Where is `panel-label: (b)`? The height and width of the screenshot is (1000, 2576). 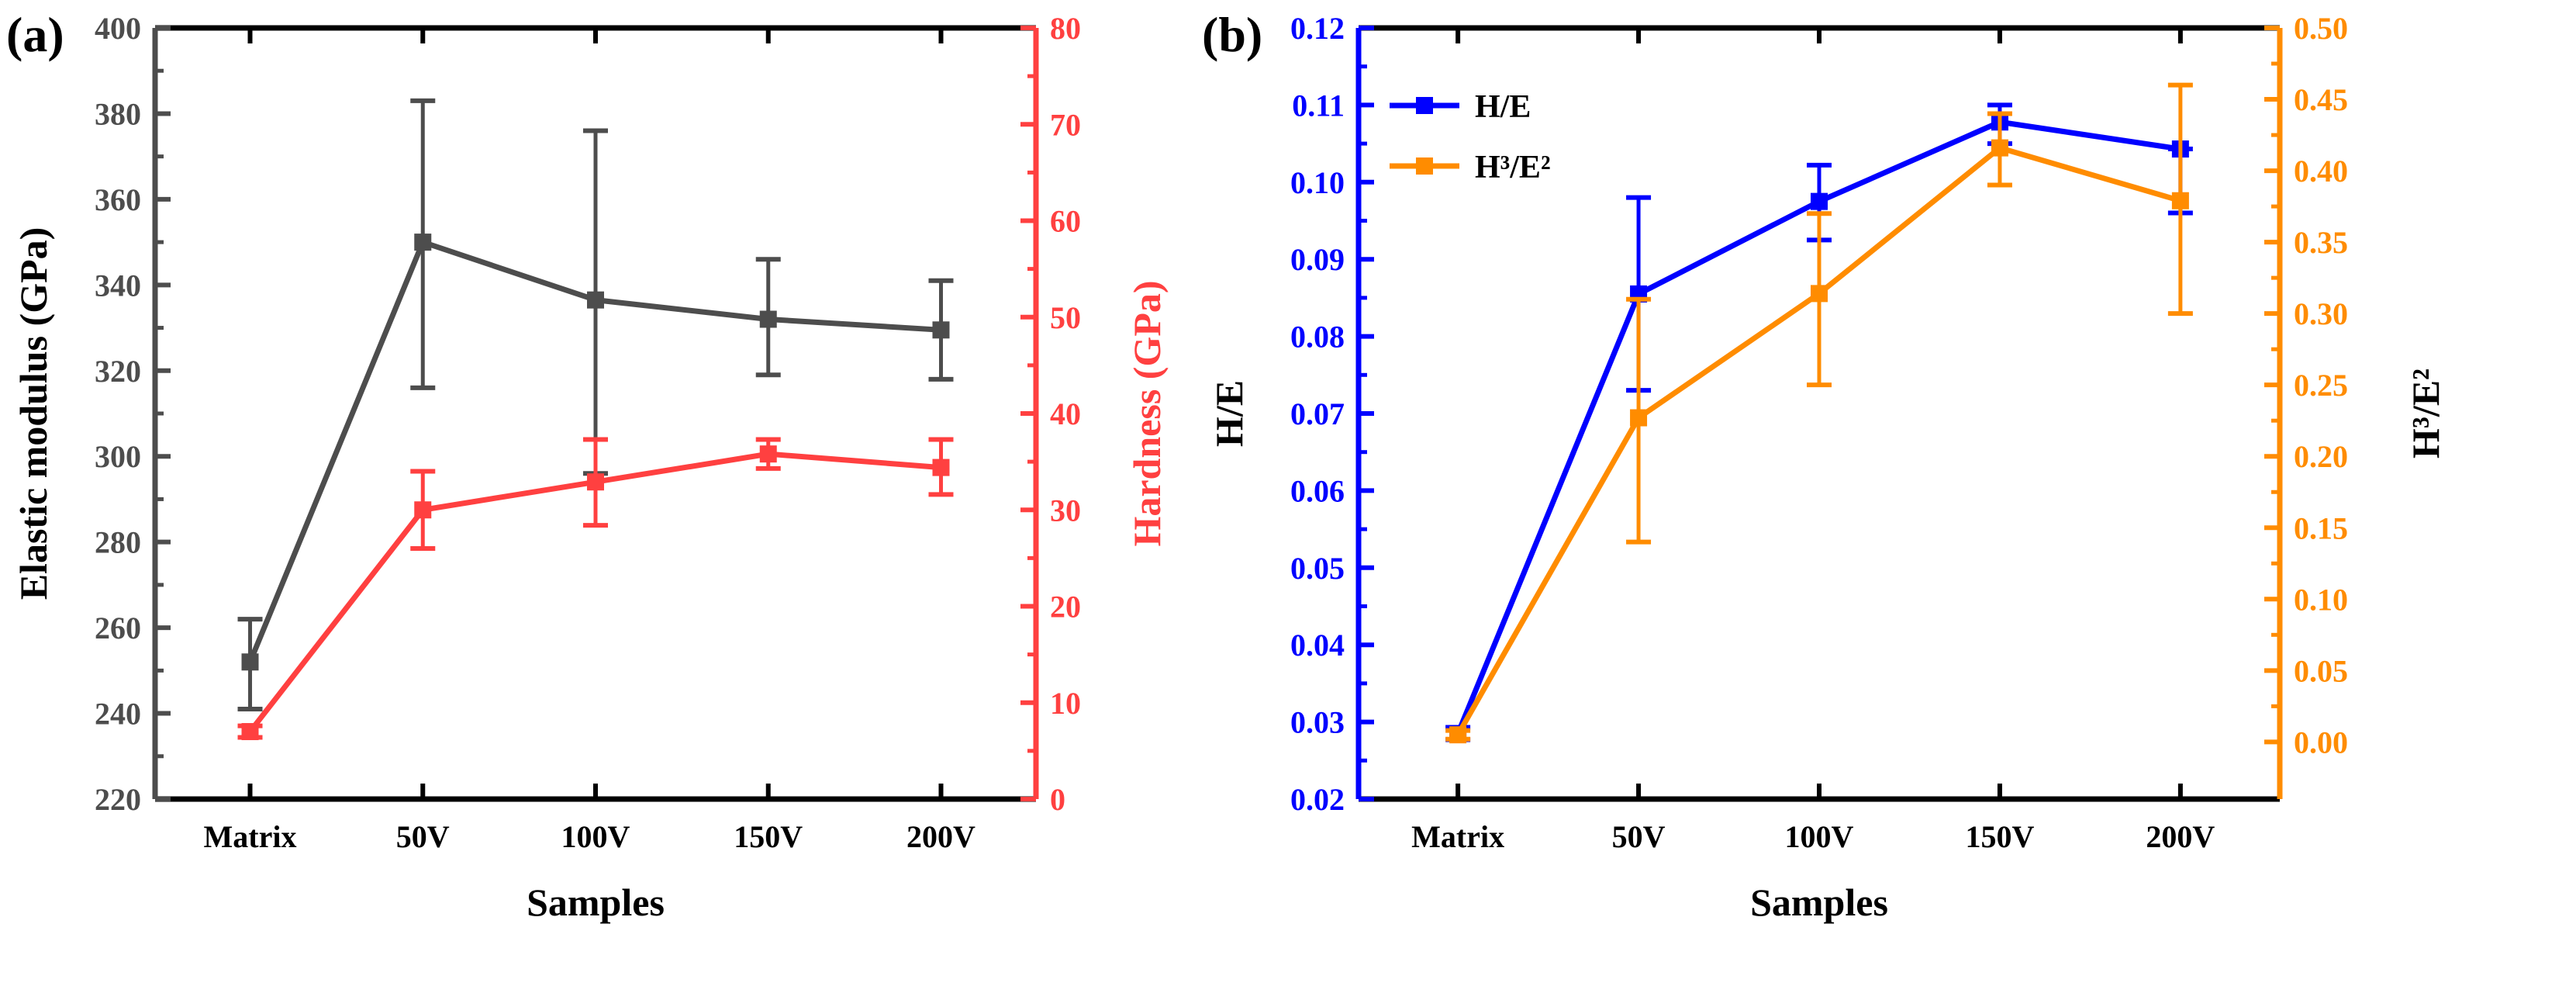 panel-label: (b) is located at coordinates (1232, 34).